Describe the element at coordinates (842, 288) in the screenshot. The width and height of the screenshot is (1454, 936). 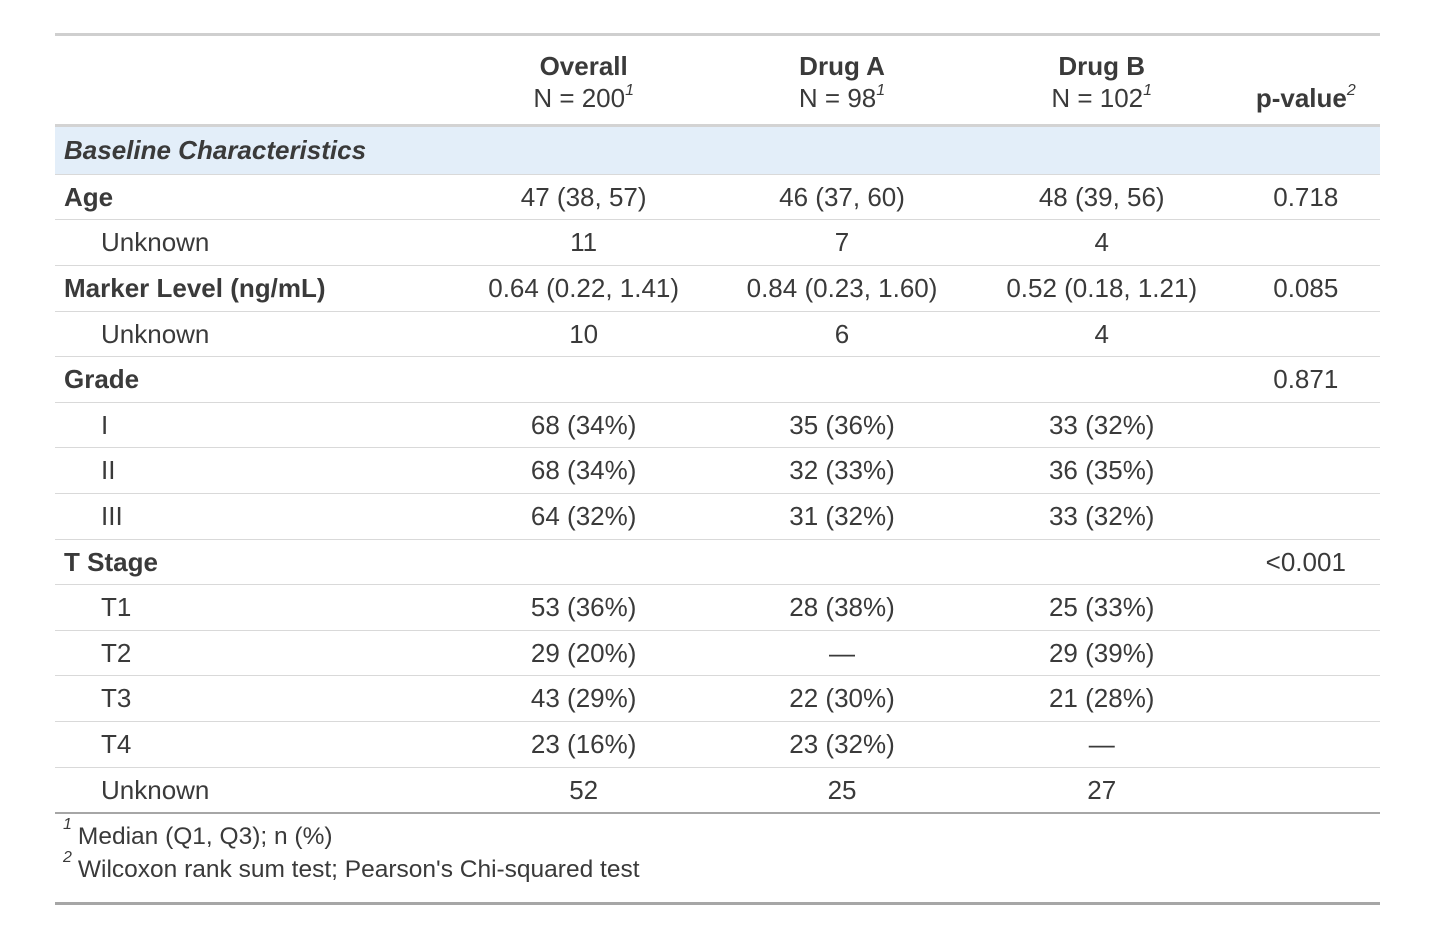
I see `cell-drug-a: 0.84 (0.23, 1.60)` at that location.